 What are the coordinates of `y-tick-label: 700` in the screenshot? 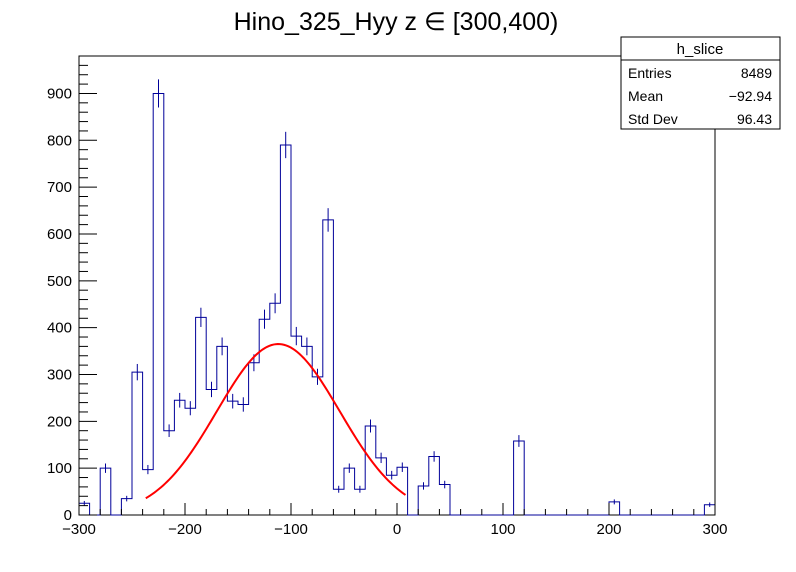 It's located at (59, 187).